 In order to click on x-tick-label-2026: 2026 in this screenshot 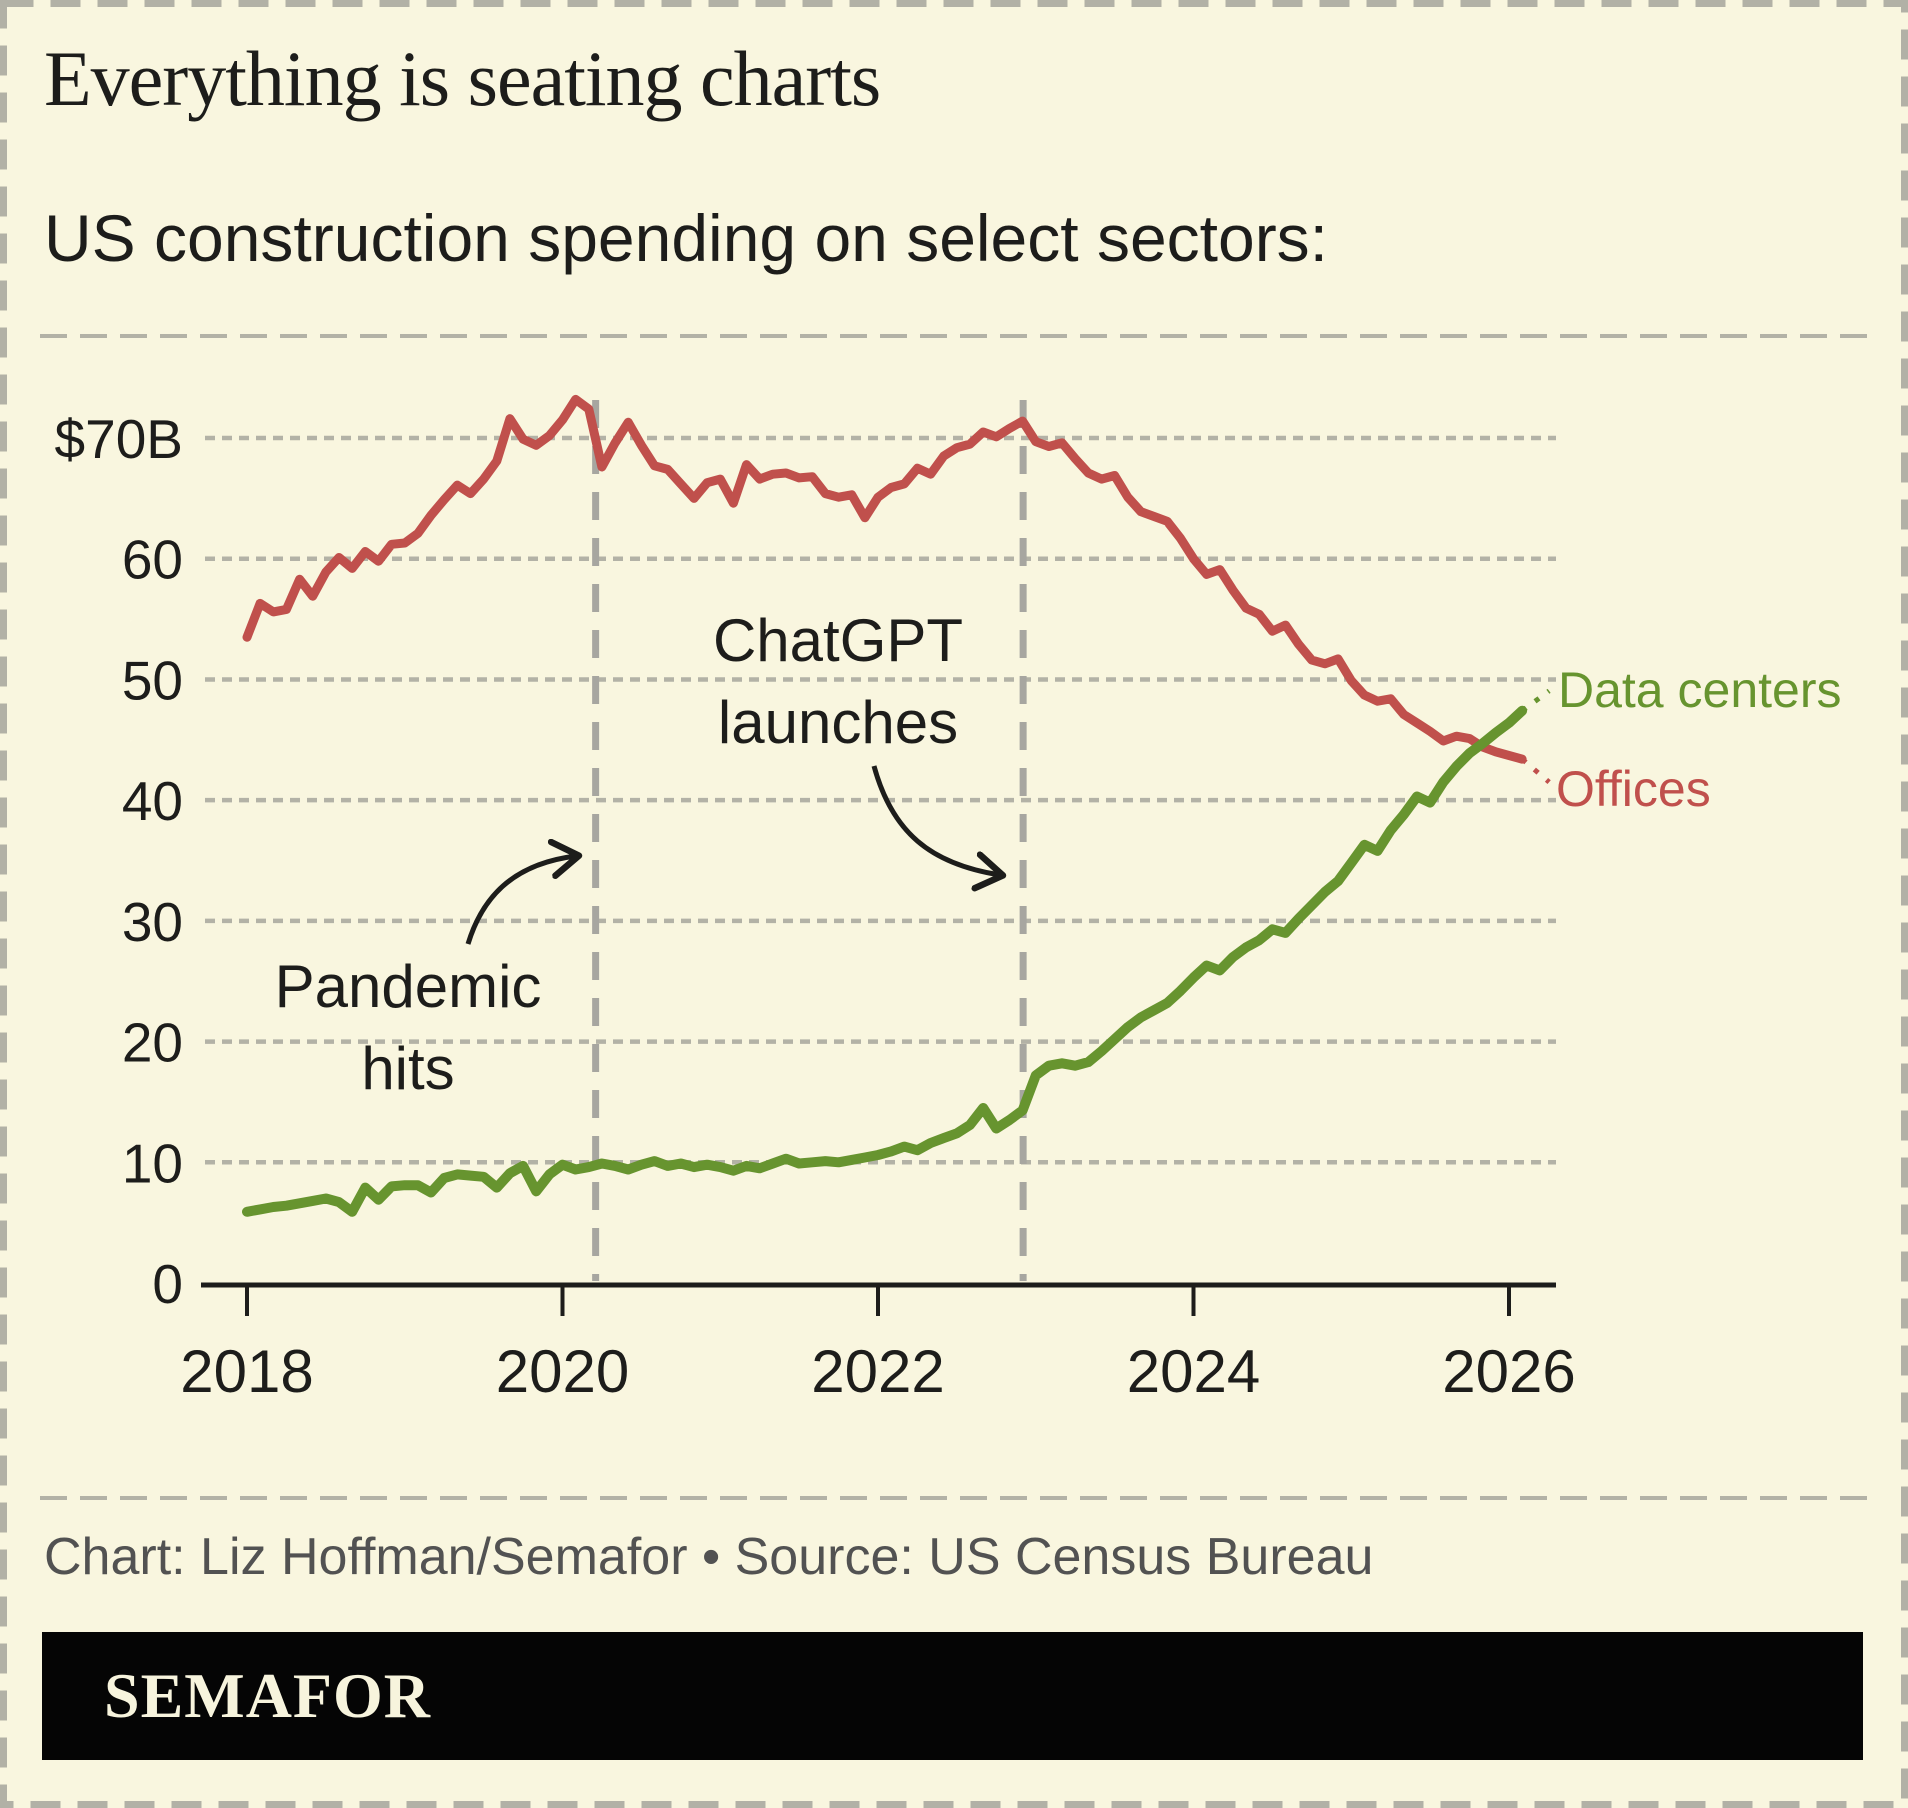, I will do `click(1508, 1371)`.